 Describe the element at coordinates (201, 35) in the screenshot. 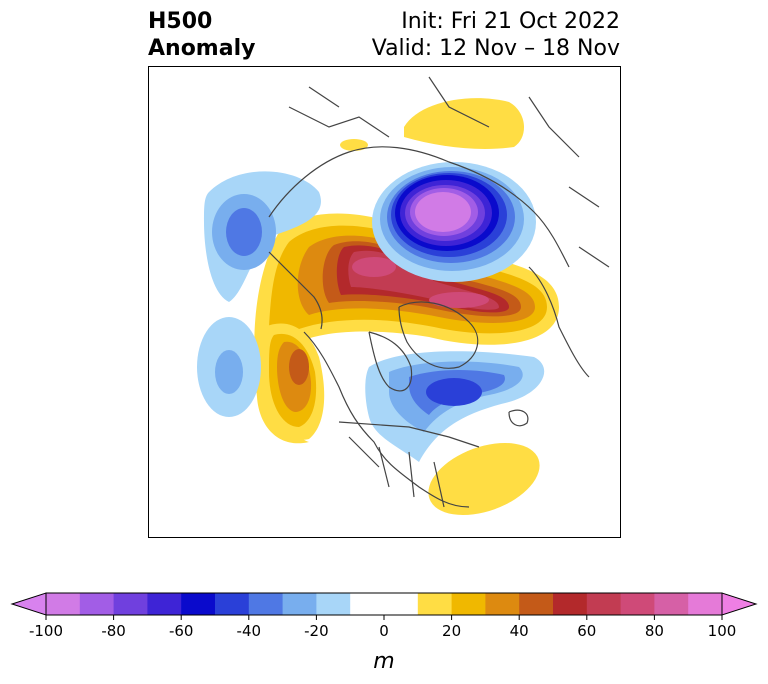

I see `map-title: H500 Anomaly` at that location.